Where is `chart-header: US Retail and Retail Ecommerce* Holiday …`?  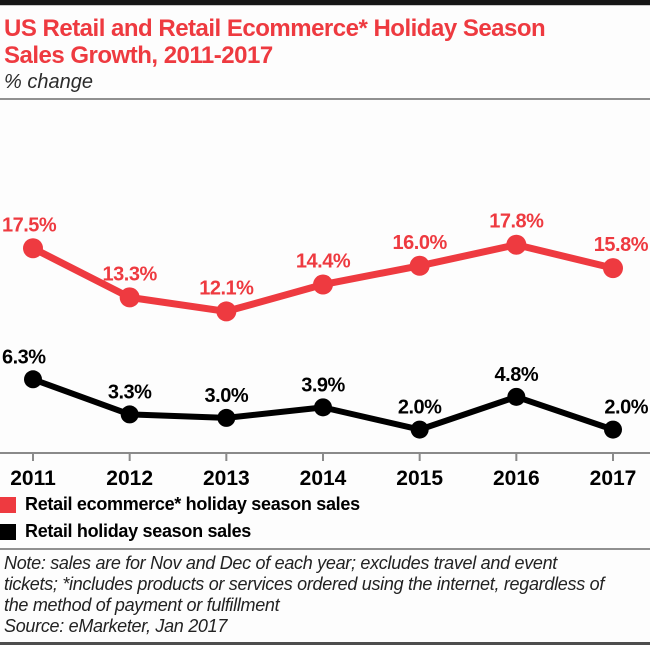 chart-header: US Retail and Retail Ecommerce* Holiday … is located at coordinates (325, 50).